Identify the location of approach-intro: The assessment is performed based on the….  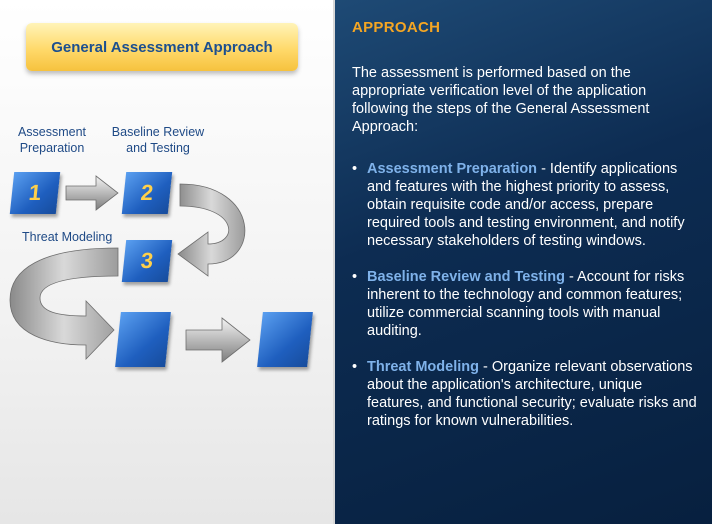
(501, 100).